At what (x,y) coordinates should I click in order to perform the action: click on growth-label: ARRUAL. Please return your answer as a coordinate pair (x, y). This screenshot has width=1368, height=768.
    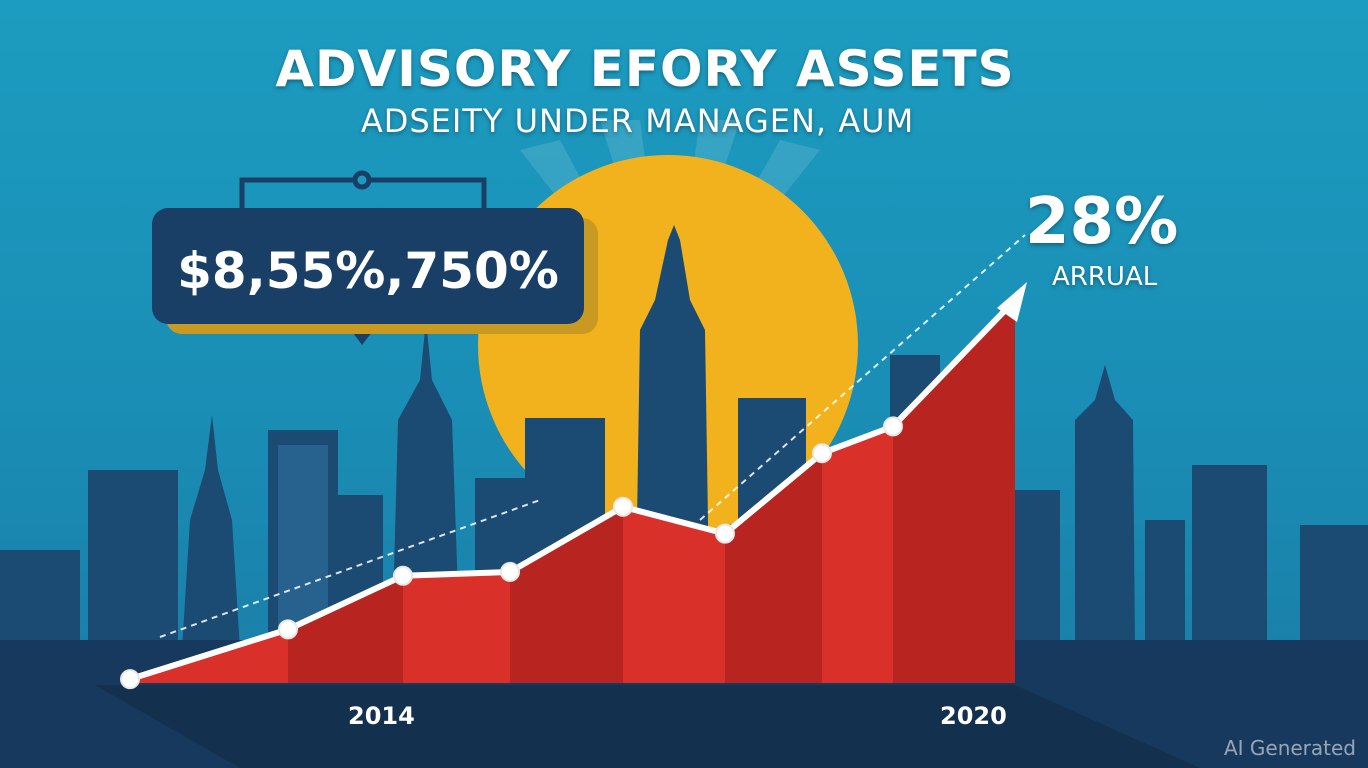
    Looking at the image, I should click on (1105, 277).